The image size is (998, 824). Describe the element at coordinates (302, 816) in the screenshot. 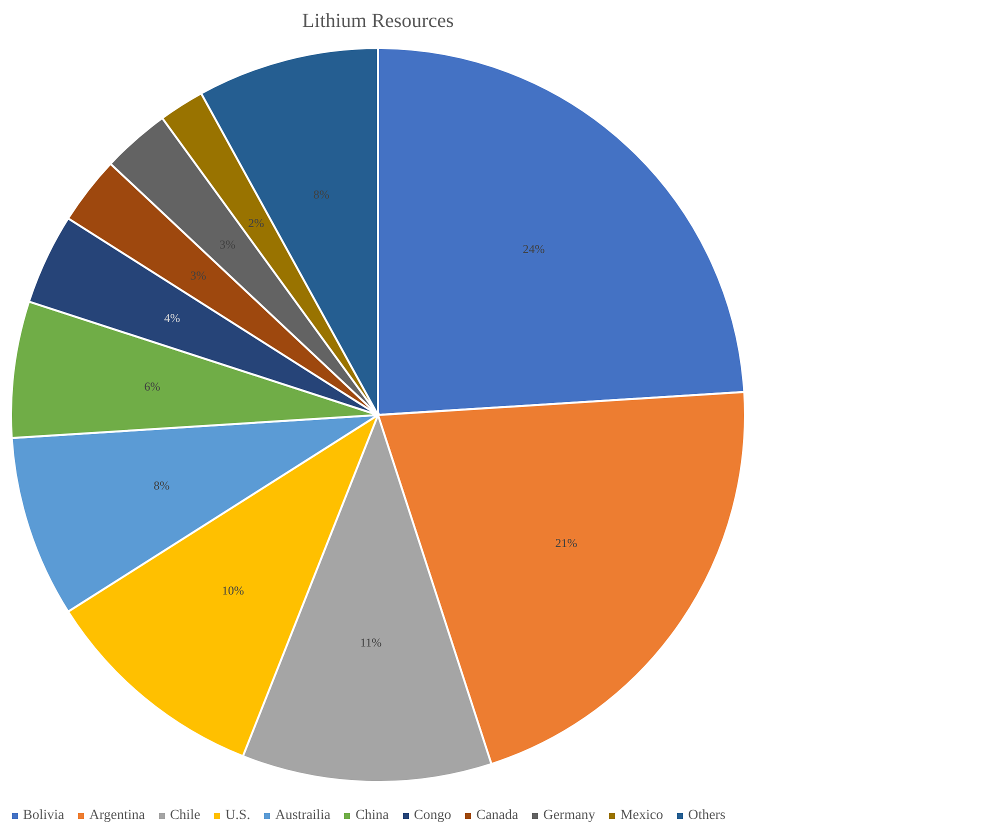

I see `legend-label: Austrailia` at that location.